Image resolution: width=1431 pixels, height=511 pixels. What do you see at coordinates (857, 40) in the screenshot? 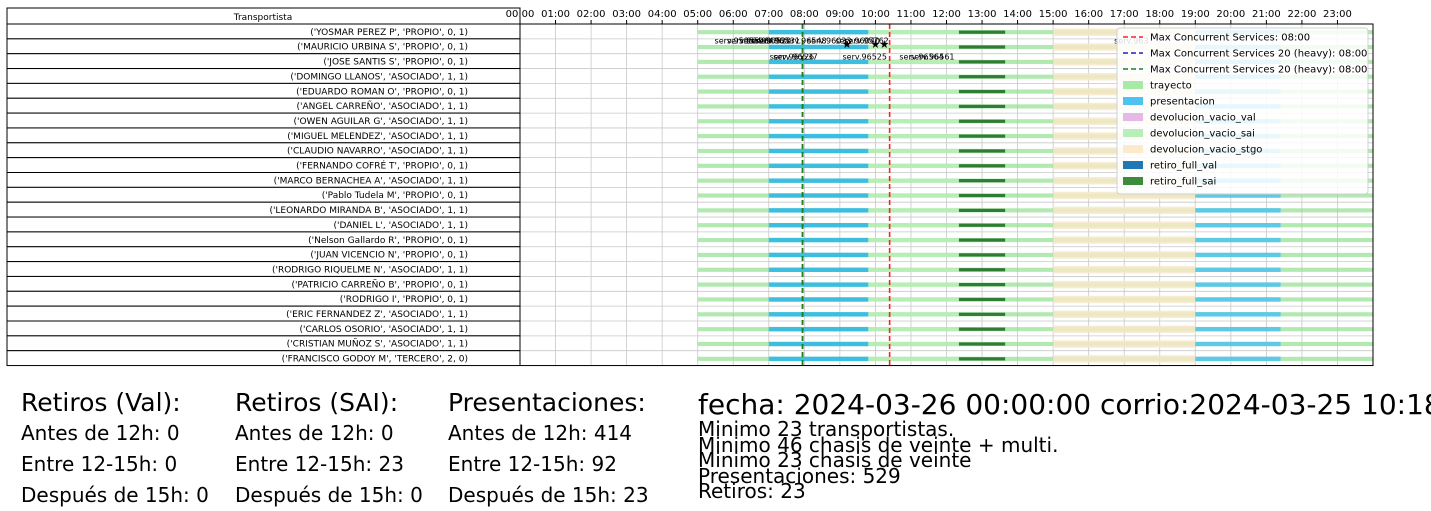
I see `service-annotation: serv.96040` at bounding box center [857, 40].